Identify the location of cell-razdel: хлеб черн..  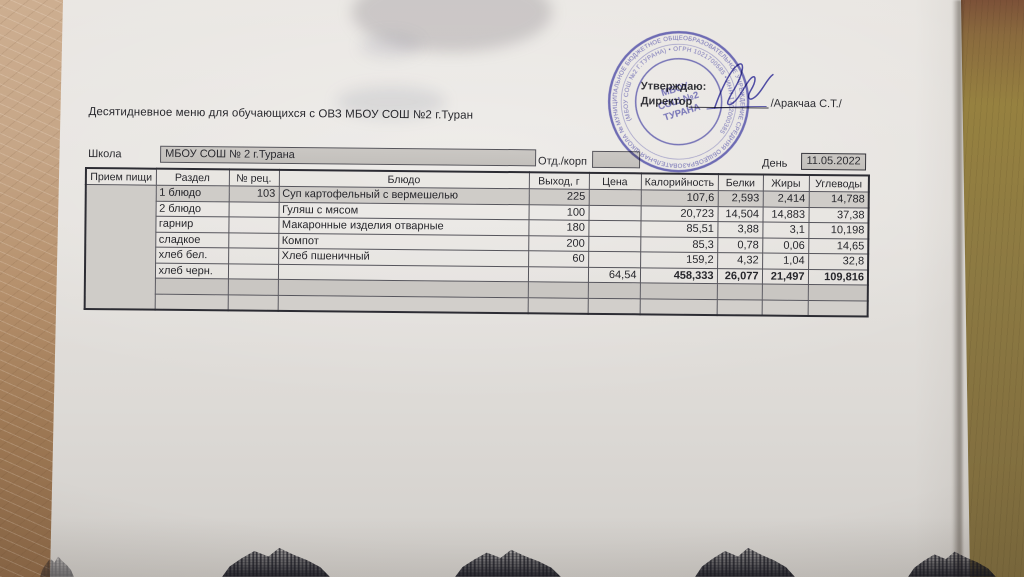
(191, 270).